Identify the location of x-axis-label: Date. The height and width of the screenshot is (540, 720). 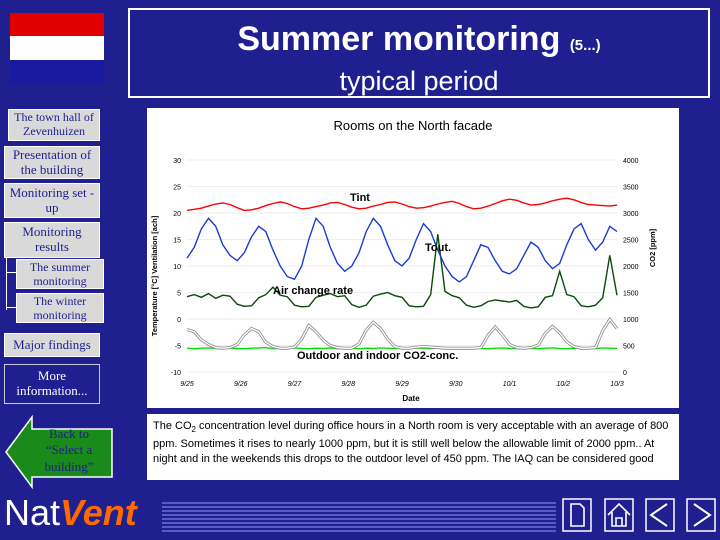
(411, 398).